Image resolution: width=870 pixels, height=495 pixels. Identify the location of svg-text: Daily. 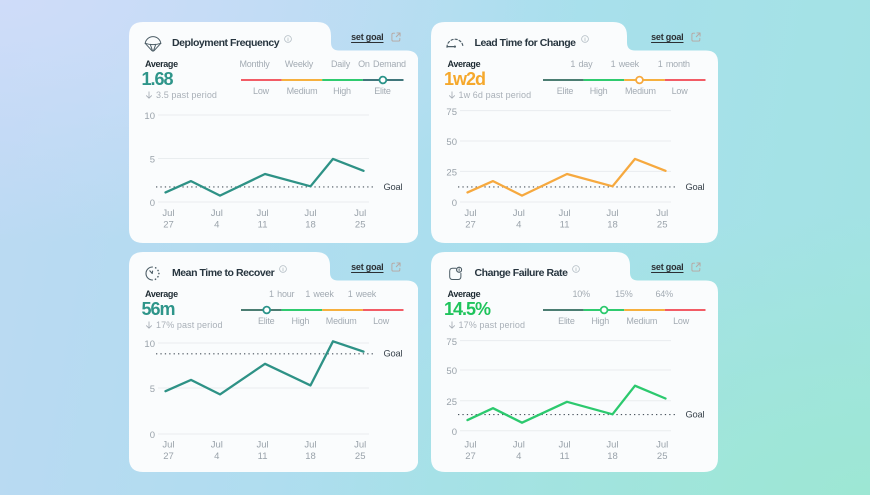
(340, 64).